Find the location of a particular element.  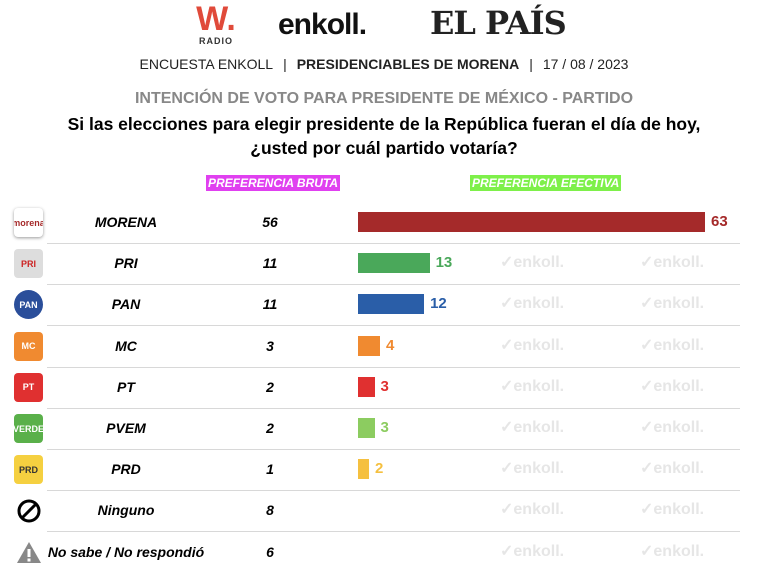

wradio-logo-mark: W. is located at coordinates (216, 19).